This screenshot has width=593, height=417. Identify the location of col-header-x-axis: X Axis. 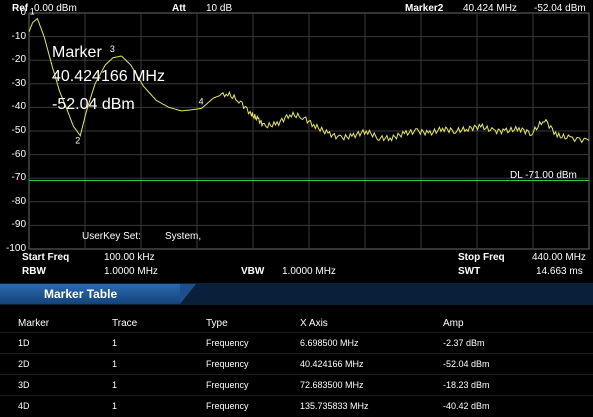
(314, 323).